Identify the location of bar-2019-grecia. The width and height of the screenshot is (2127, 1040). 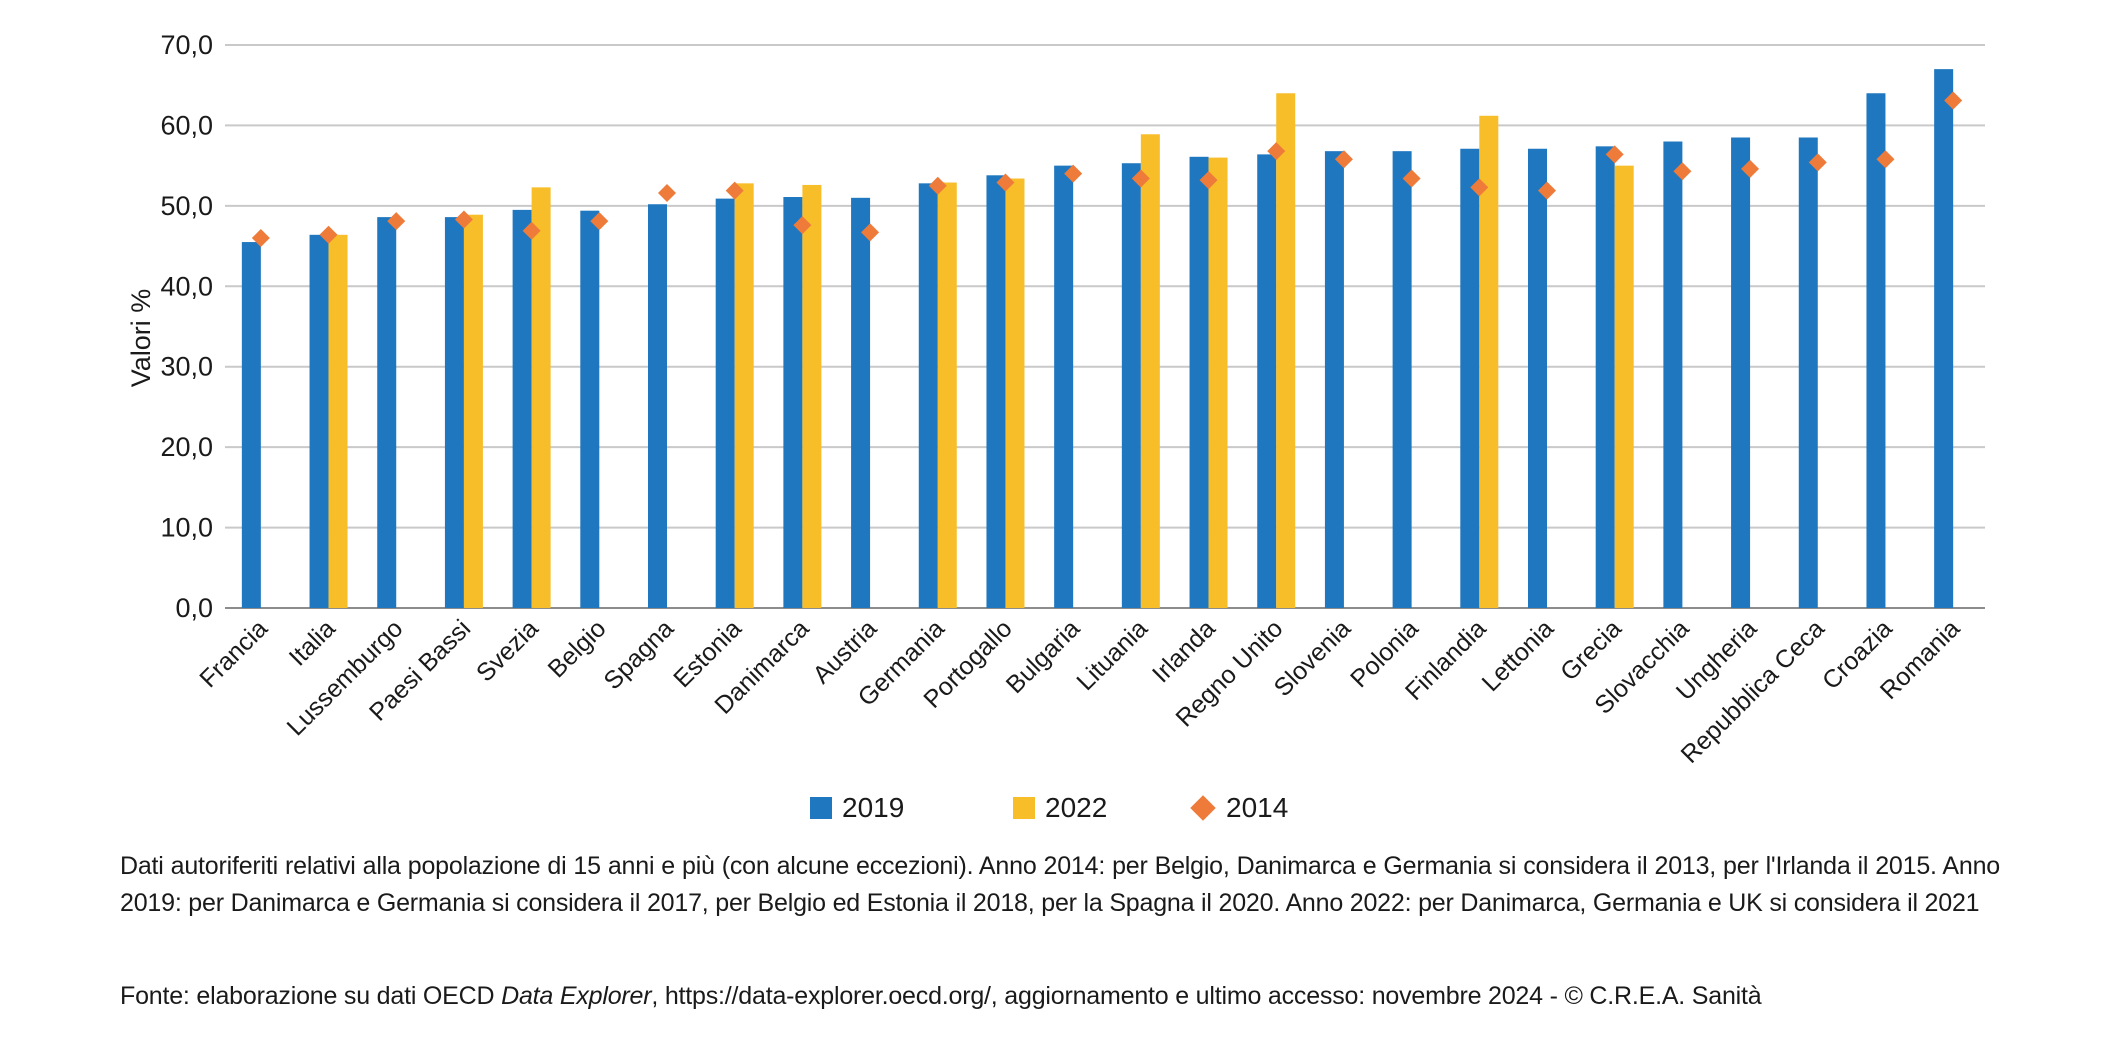
(1605, 377).